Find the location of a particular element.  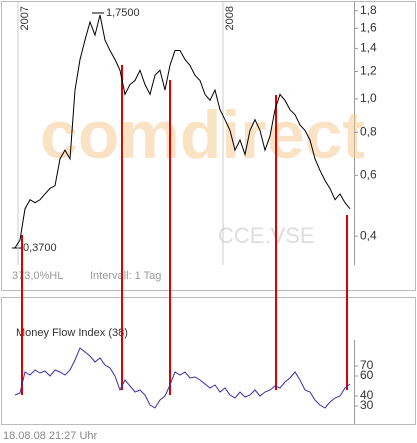

y-tick-label: 1,6 is located at coordinates (368, 28).